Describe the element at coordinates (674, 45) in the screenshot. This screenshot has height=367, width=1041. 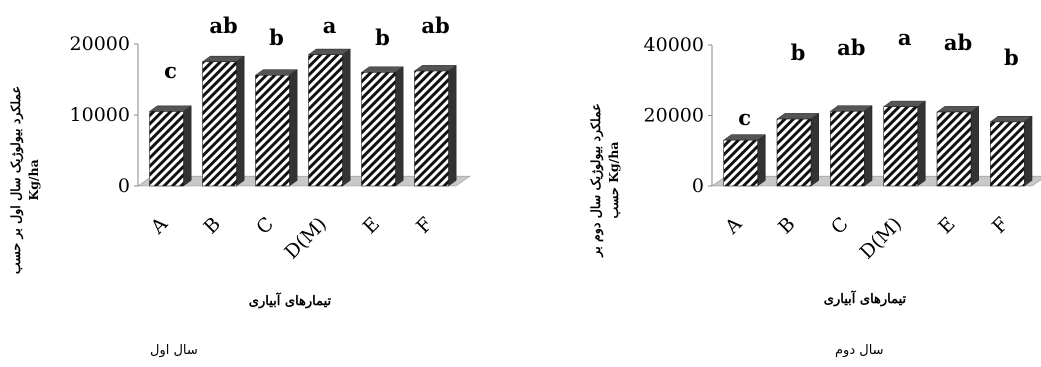
I see `y-tick-label: 40000` at that location.